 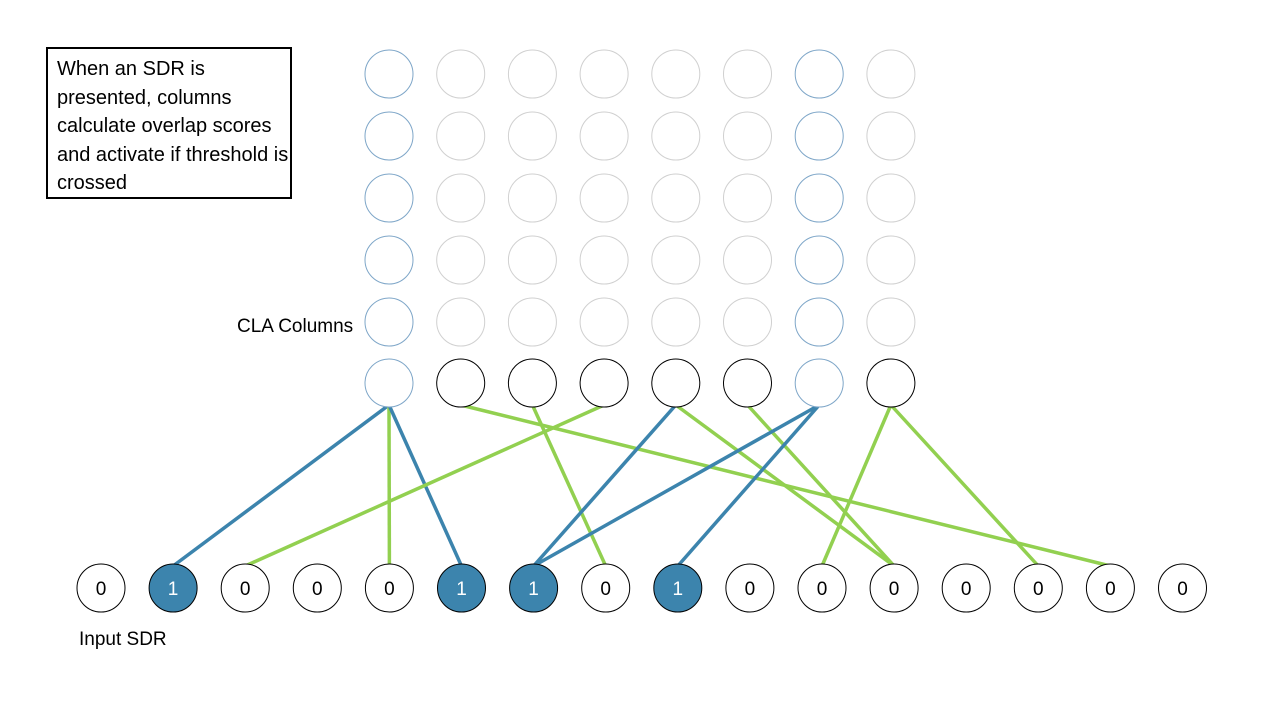 I want to click on input-sdr-row: 0 1 0 0 0 1 1 0 1 0 0 0 0 0 0 0, so click(x=641, y=588).